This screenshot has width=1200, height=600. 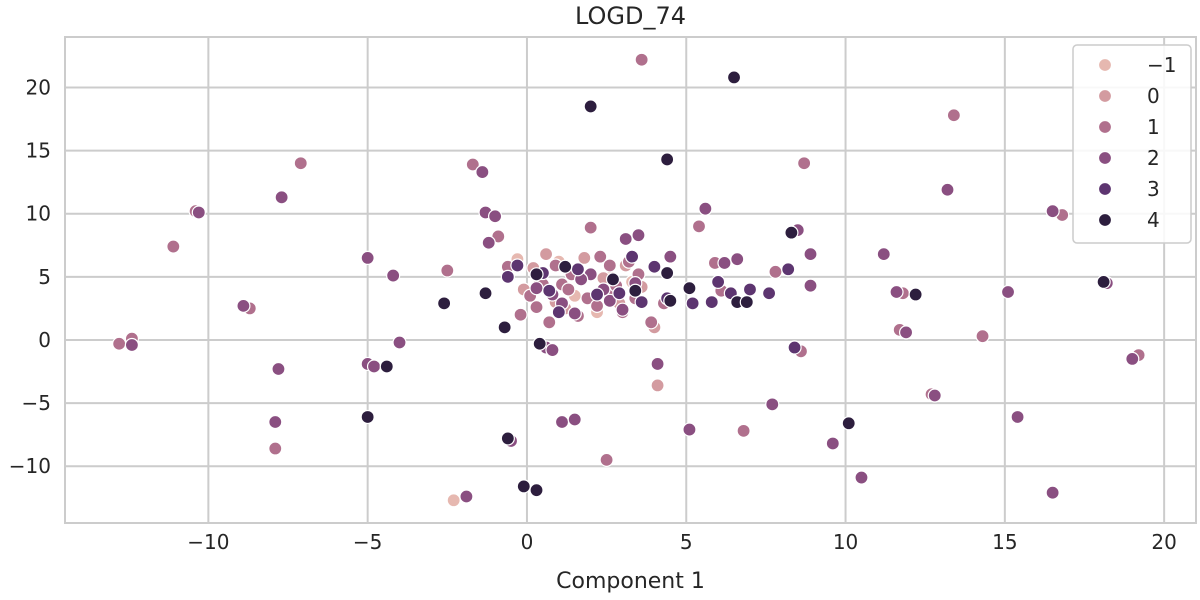 I want to click on y-tick-label: −10, so click(x=30, y=466).